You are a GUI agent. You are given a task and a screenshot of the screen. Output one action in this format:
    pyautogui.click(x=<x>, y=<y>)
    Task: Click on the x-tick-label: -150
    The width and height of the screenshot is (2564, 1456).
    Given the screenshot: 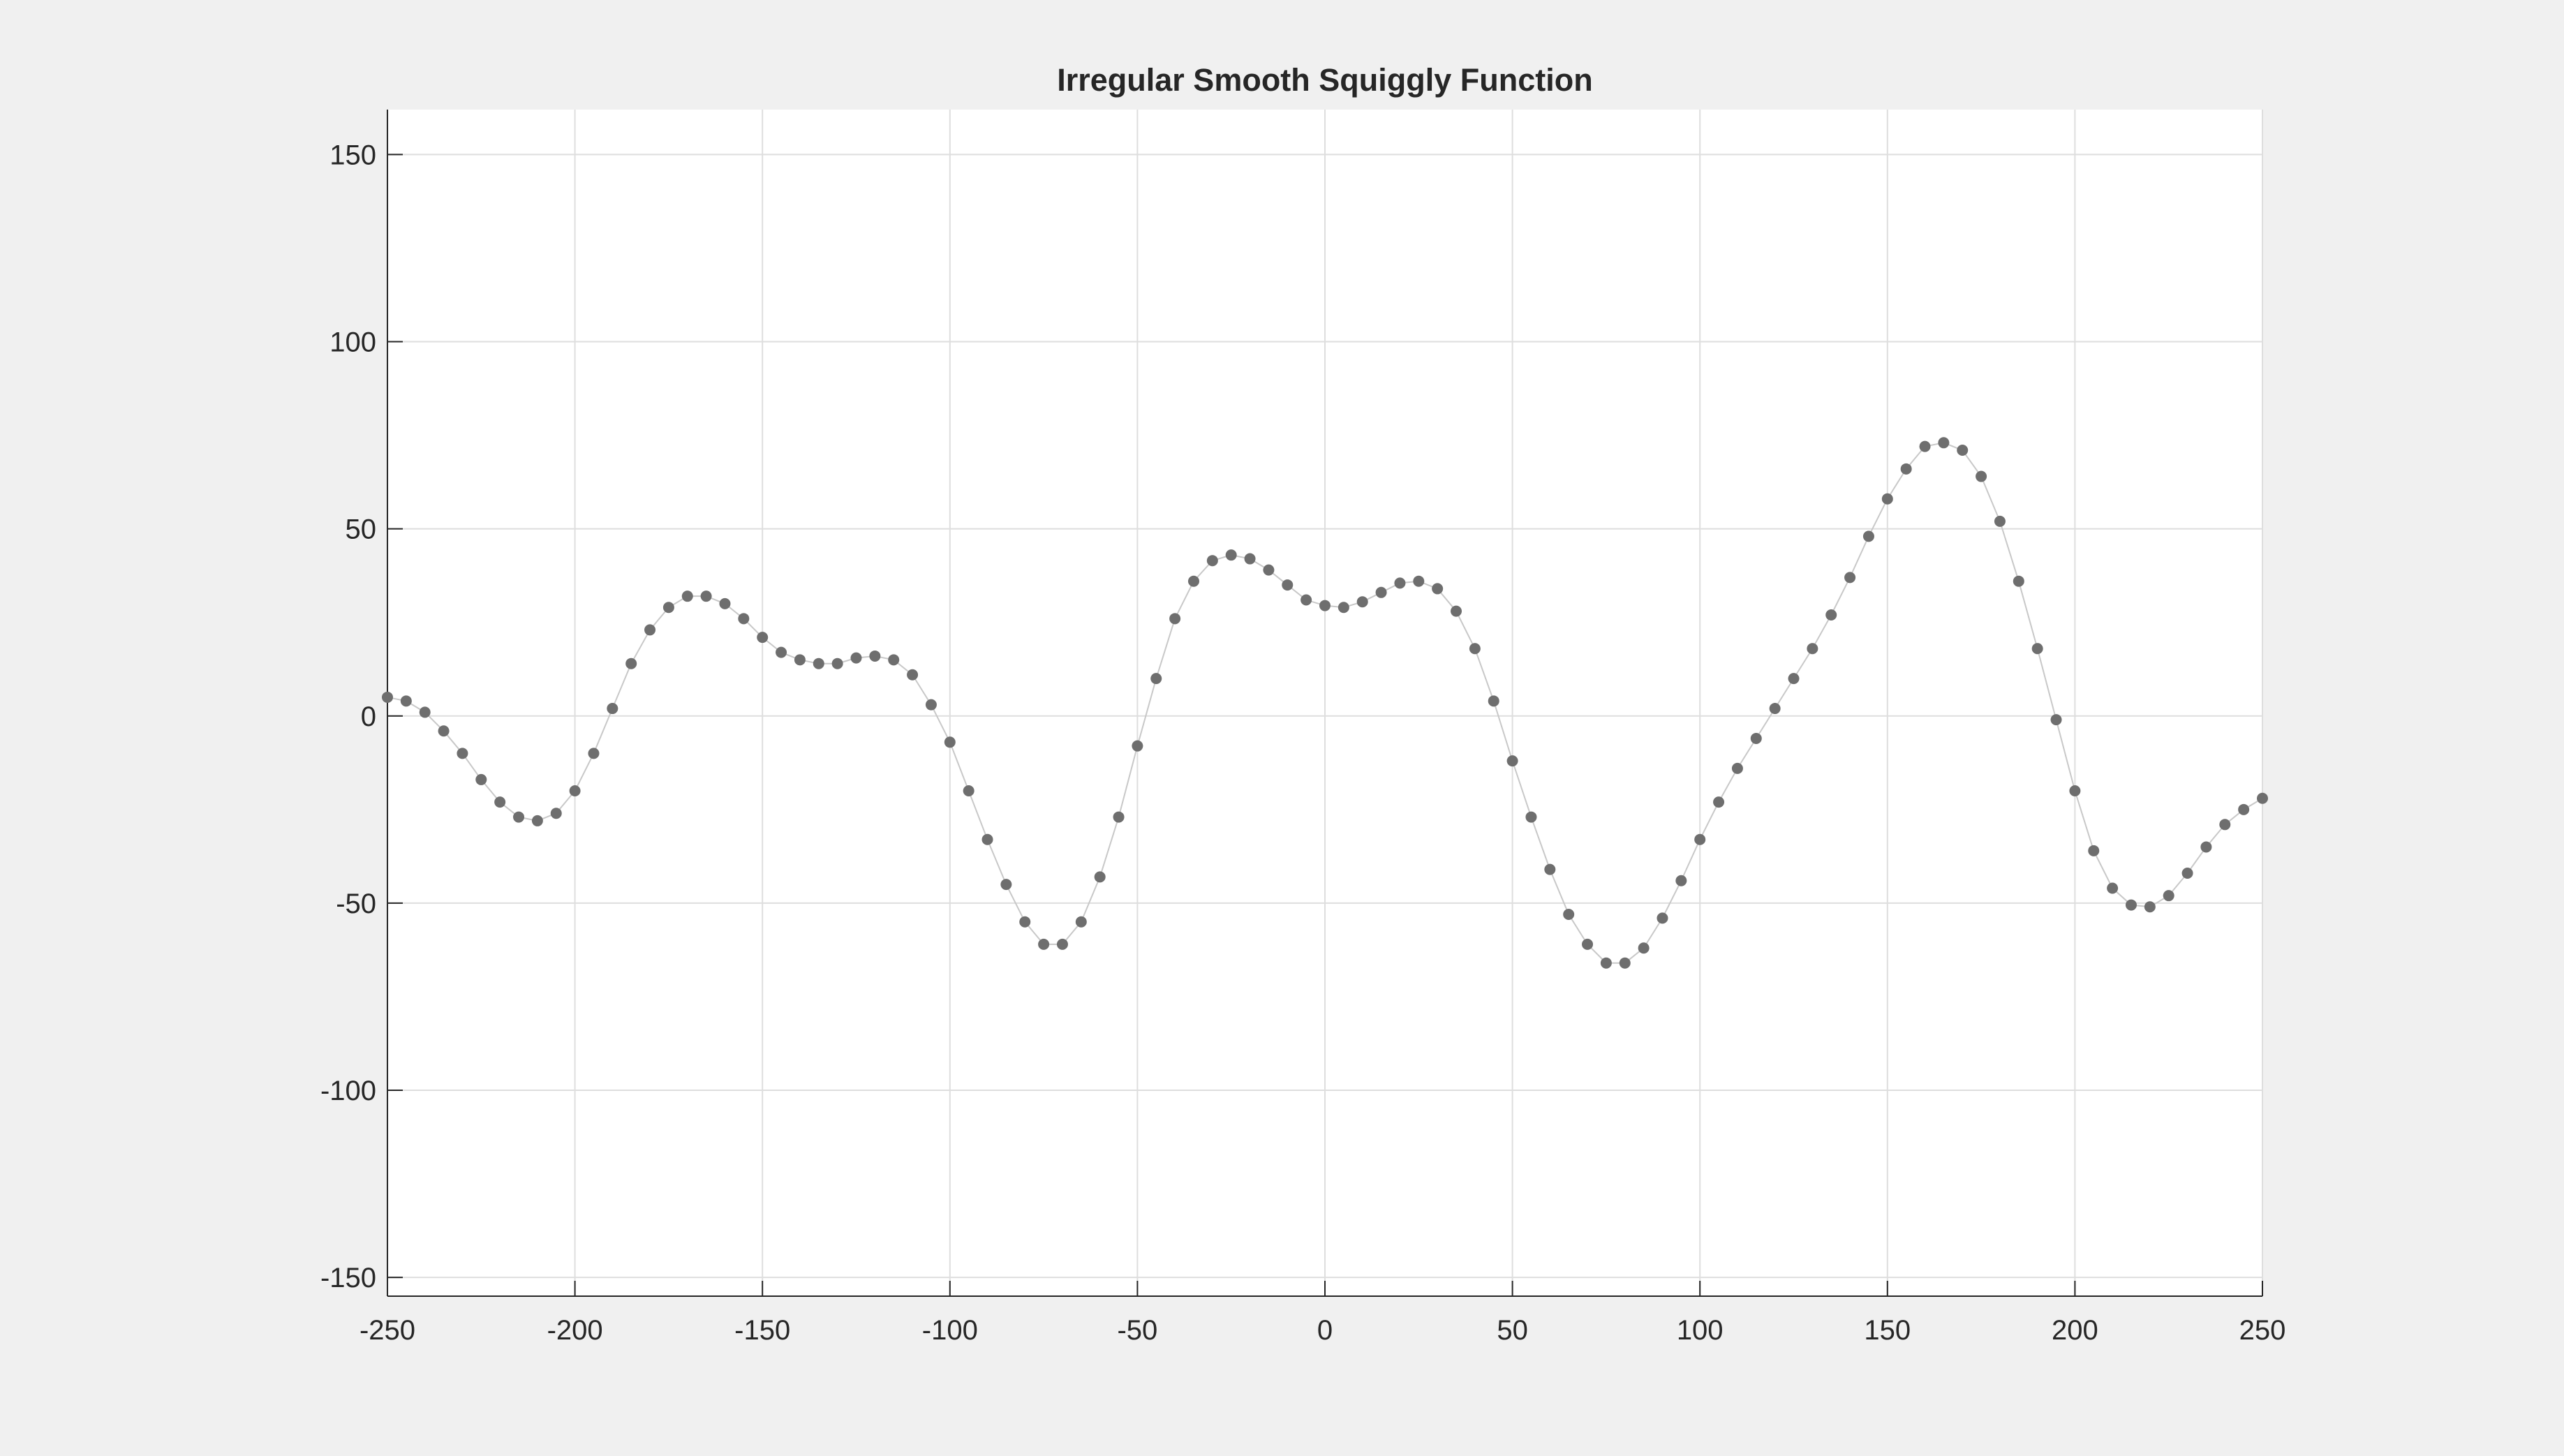 What is the action you would take?
    pyautogui.click(x=762, y=1330)
    